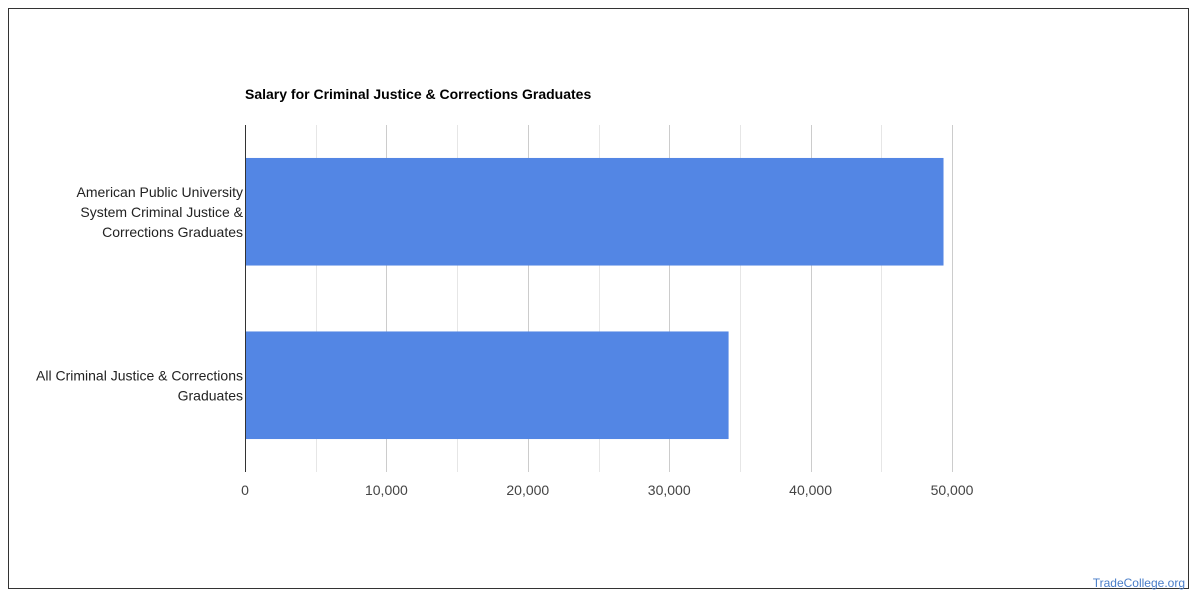 The image size is (1200, 600). Describe the element at coordinates (607, 490) in the screenshot. I see `x-tick-labels: 0 10,000 20,000 30,000 40,000 50,000` at that location.